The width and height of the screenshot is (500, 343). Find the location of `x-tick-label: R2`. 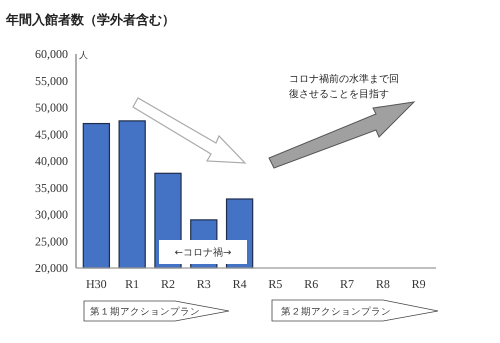

x-tick-label: R2 is located at coordinates (167, 284).